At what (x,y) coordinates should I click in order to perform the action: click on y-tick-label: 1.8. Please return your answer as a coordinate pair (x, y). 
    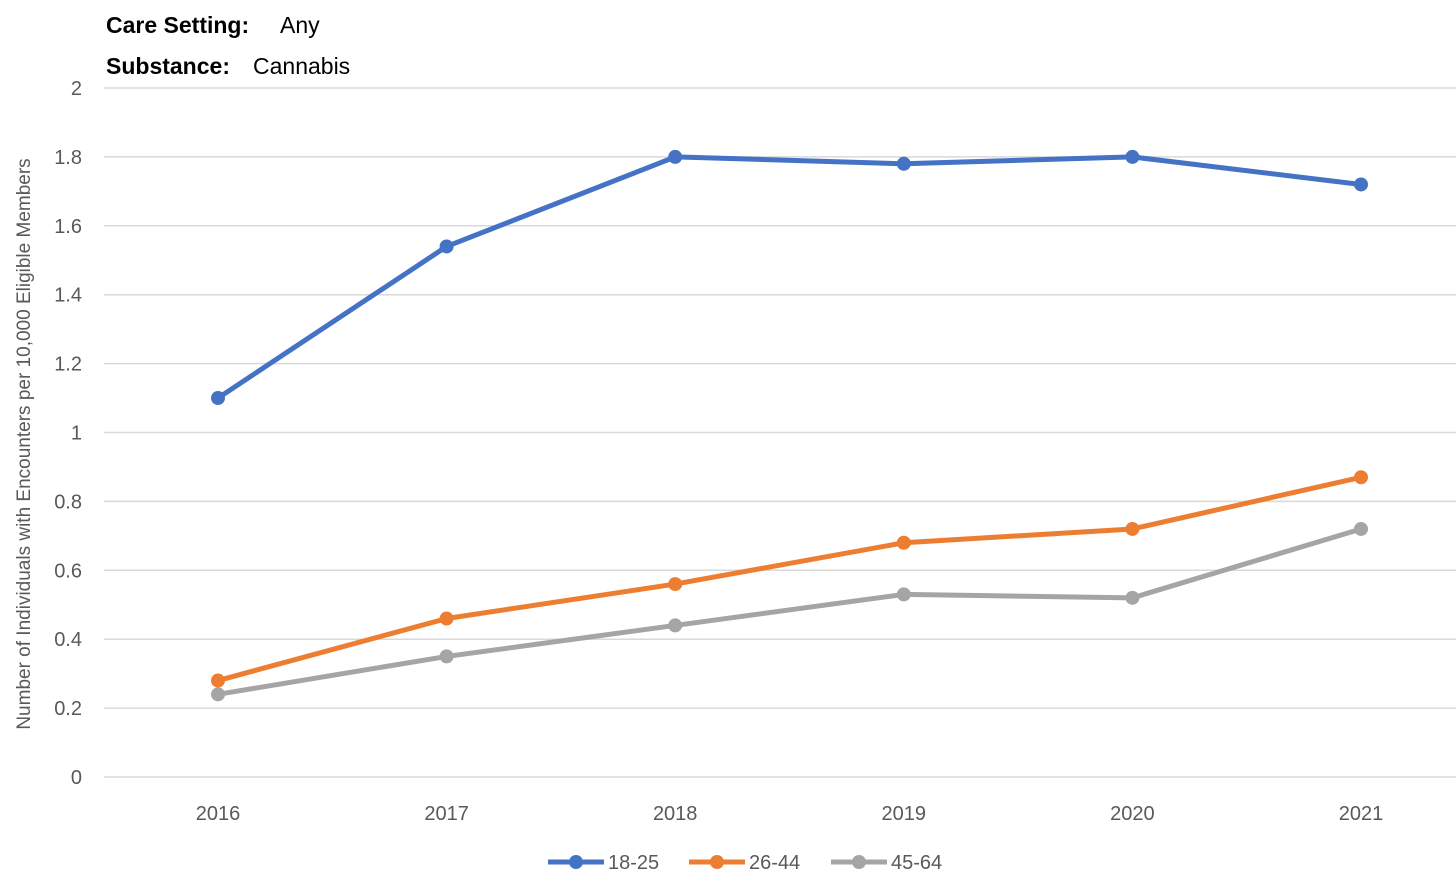
    Looking at the image, I should click on (68, 158).